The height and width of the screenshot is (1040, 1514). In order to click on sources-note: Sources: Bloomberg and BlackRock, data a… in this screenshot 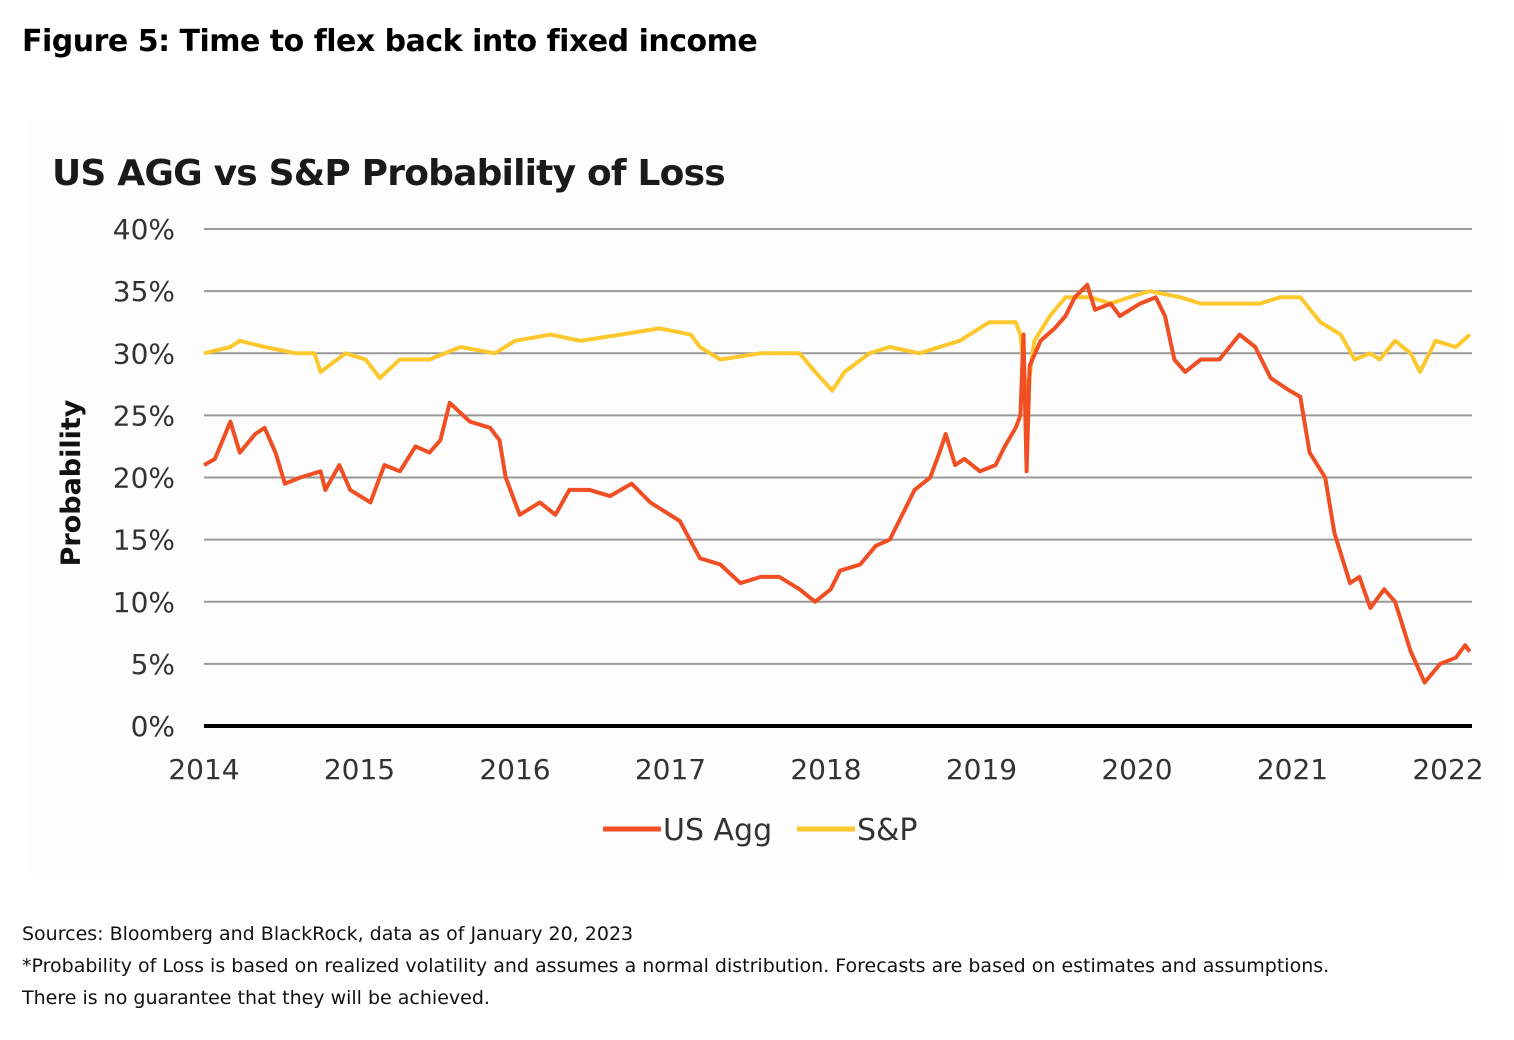, I will do `click(328, 934)`.